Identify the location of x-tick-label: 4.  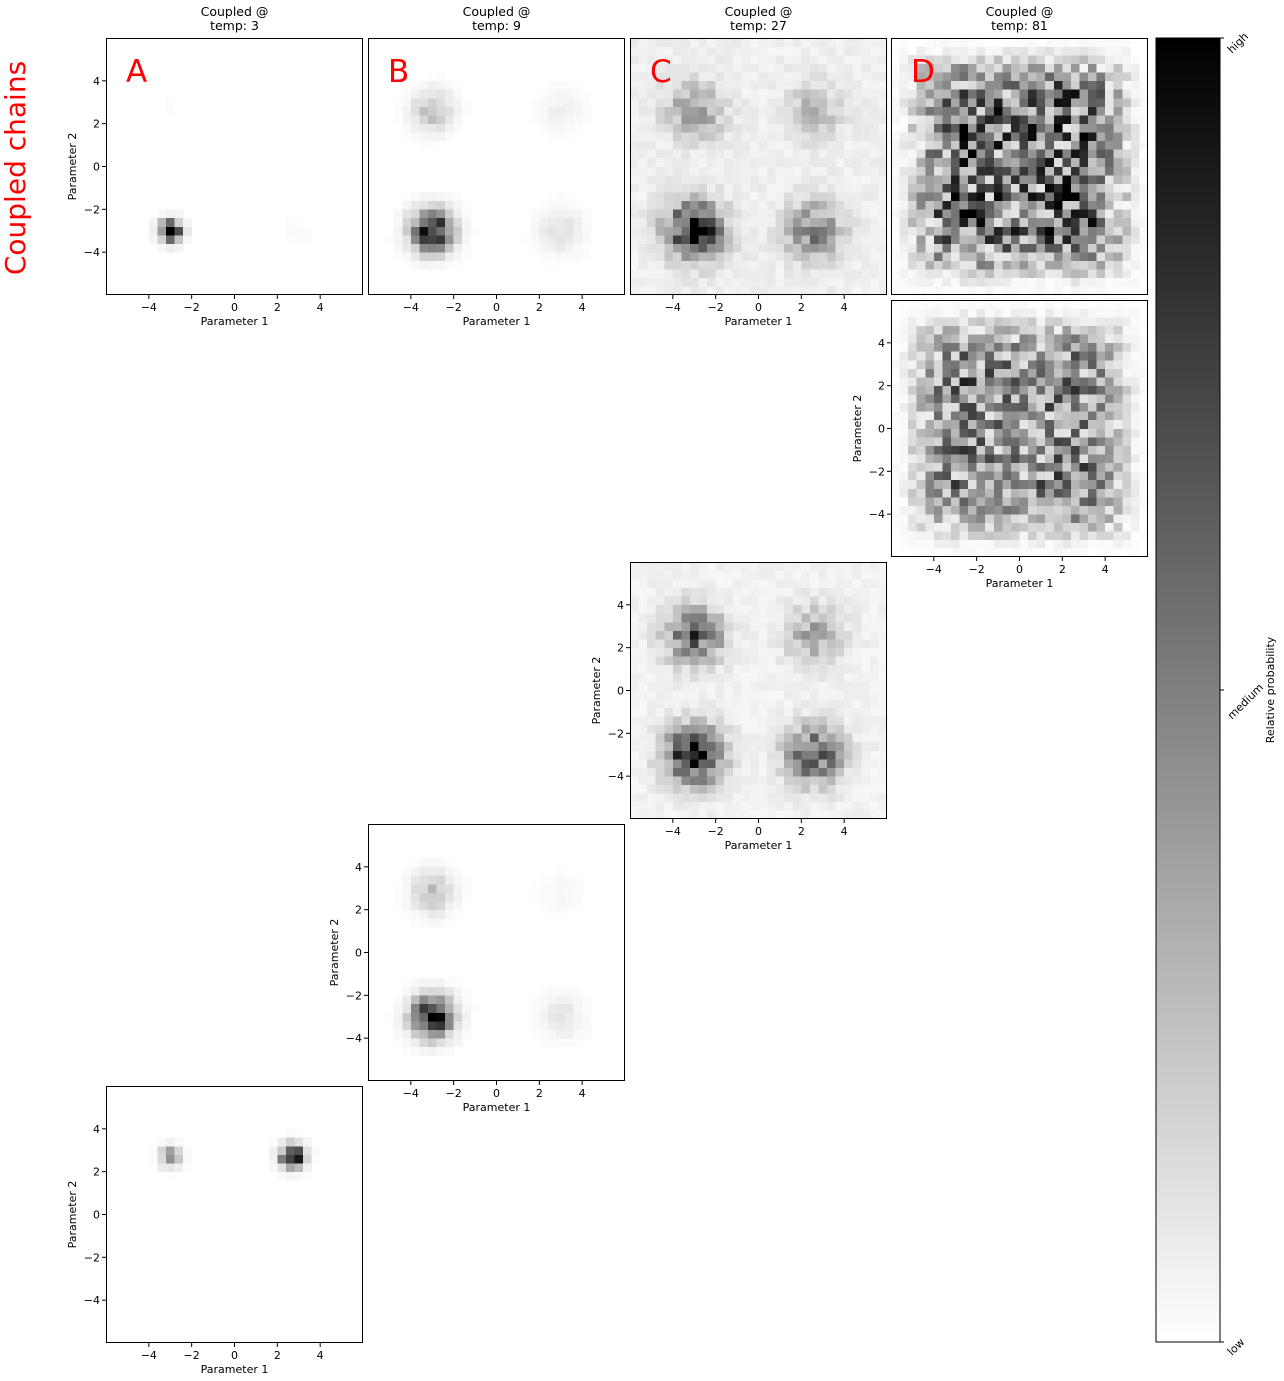
(582, 1093).